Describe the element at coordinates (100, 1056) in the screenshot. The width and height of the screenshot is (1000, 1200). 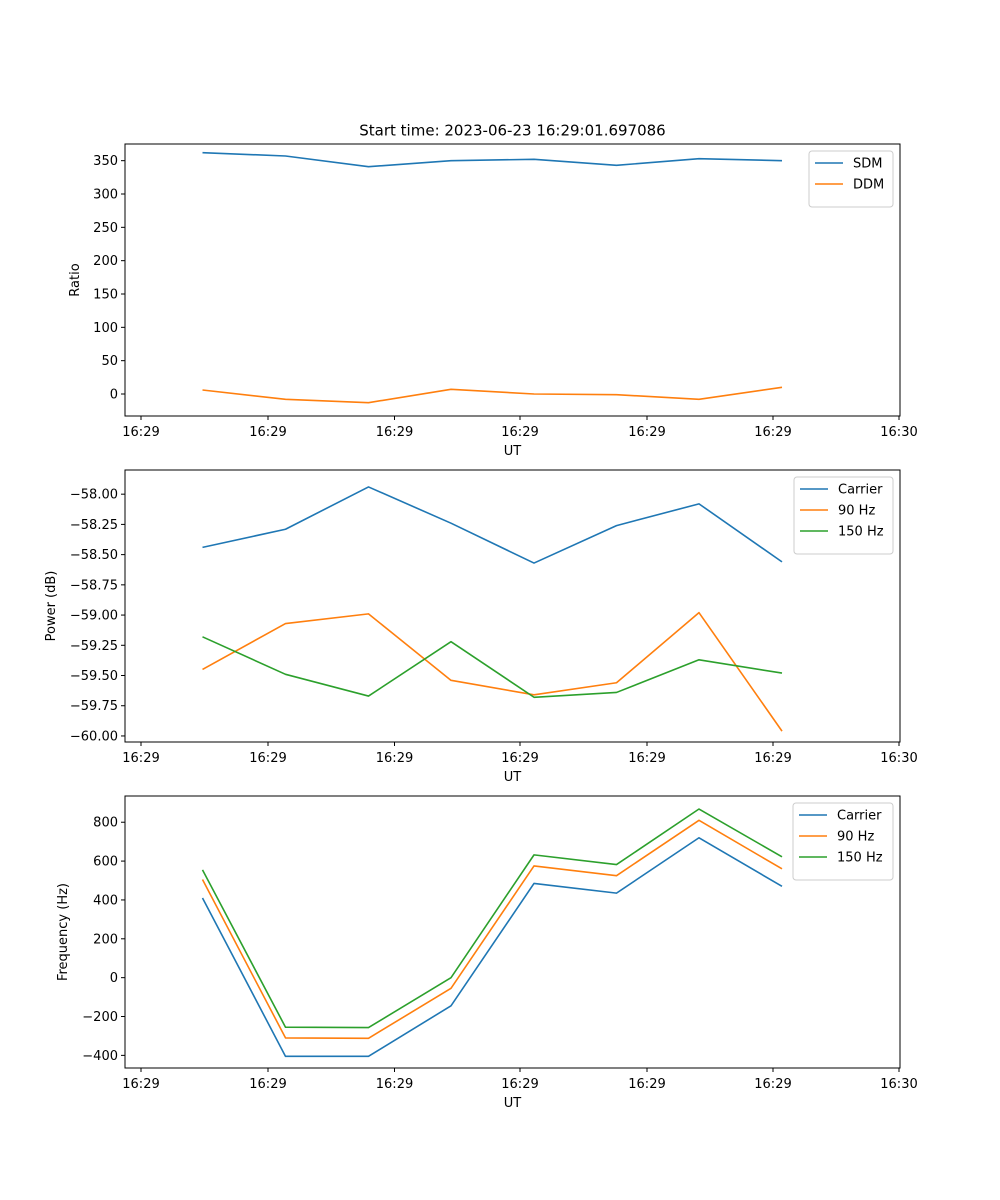
I see `y-tick-label: −400` at that location.